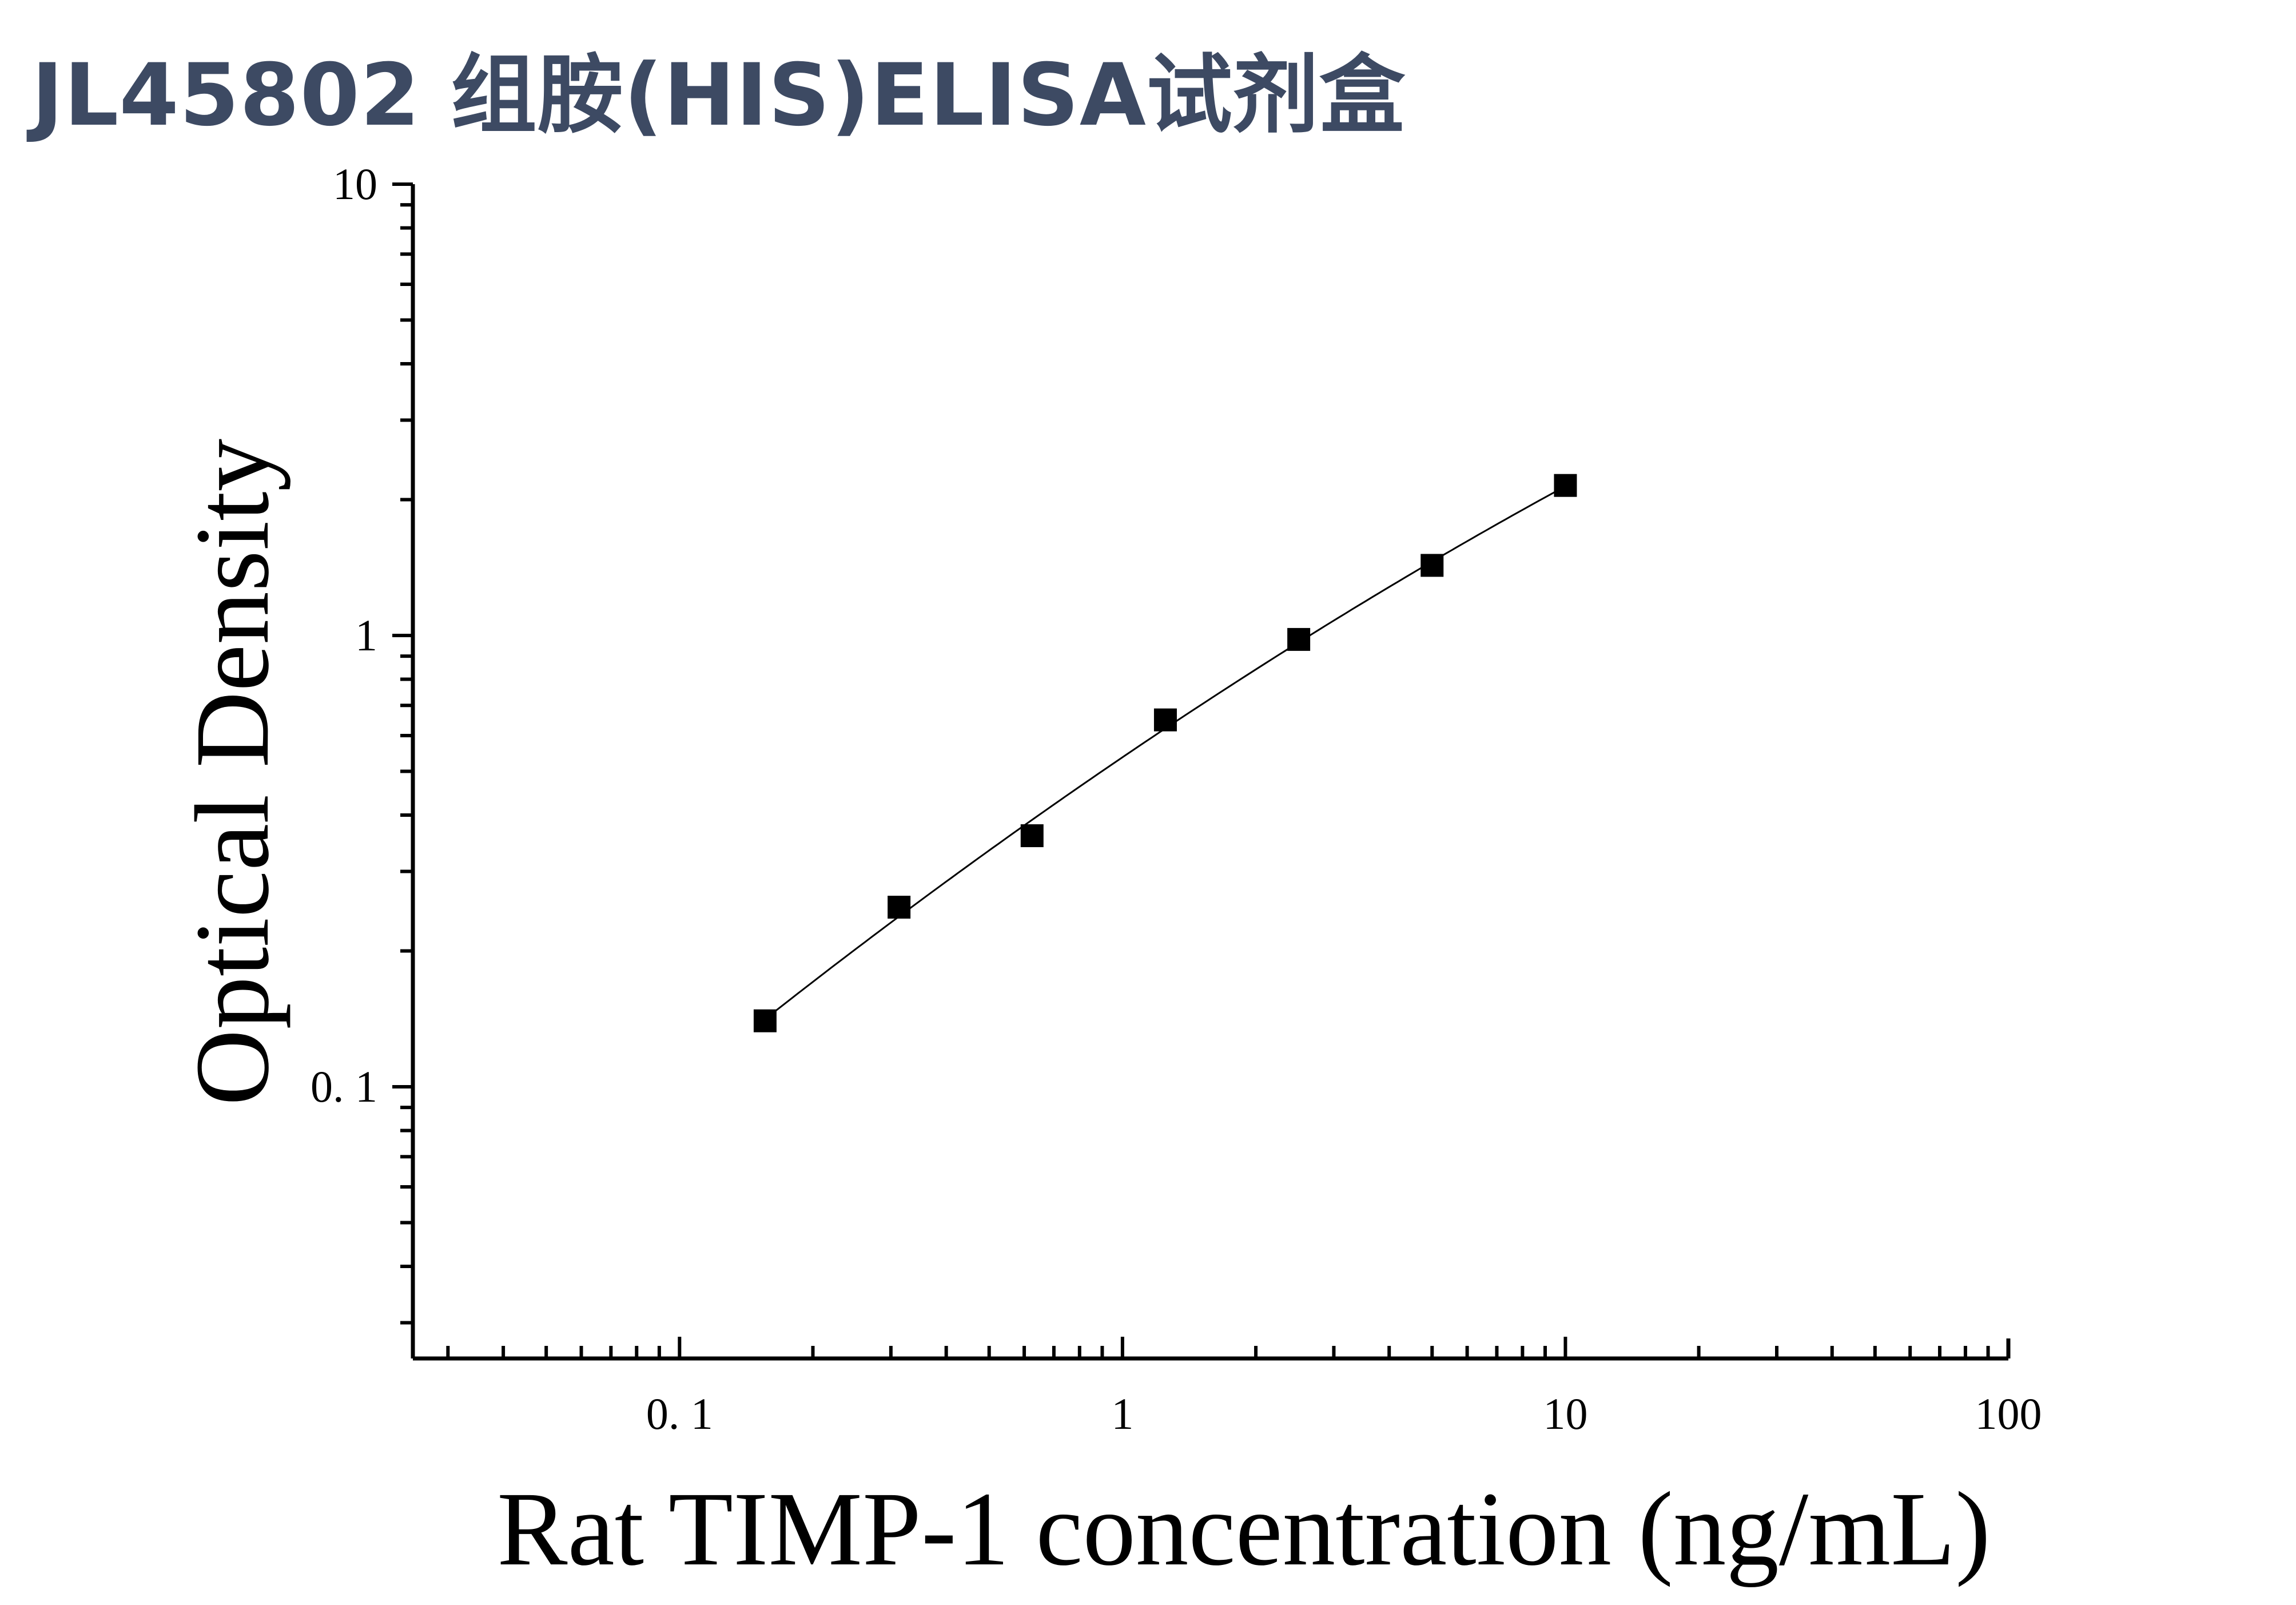 This screenshot has width=2296, height=1605. I want to click on x-tick-label: 0. 1, so click(679, 1414).